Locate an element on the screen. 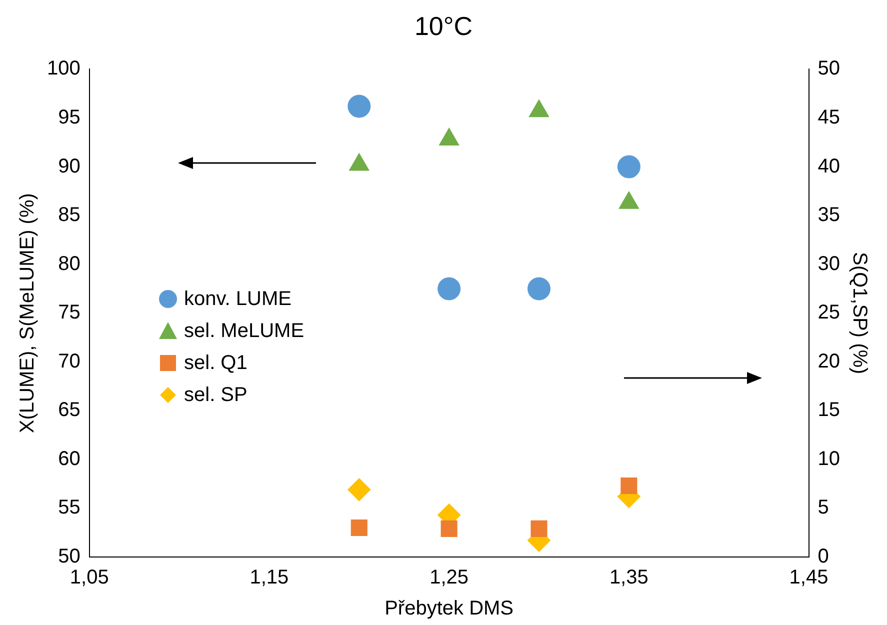 The image size is (887, 625). y-tick-label: 100 is located at coordinates (63, 69).